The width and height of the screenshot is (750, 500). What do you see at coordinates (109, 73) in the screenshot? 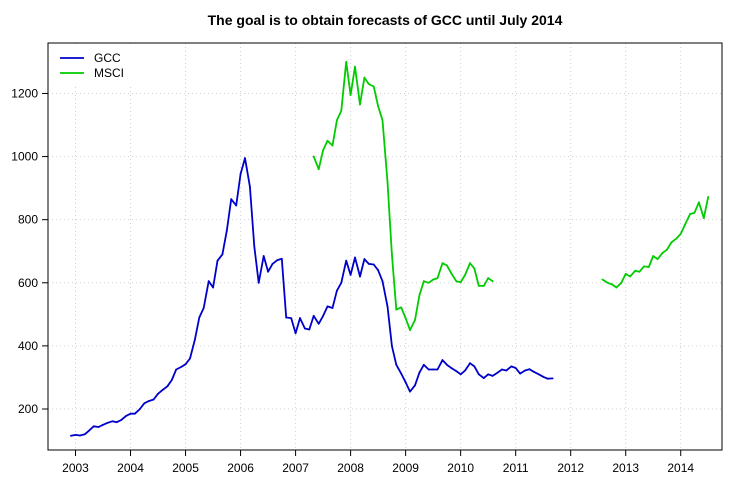
I see `legend-label-msci: MSCI` at bounding box center [109, 73].